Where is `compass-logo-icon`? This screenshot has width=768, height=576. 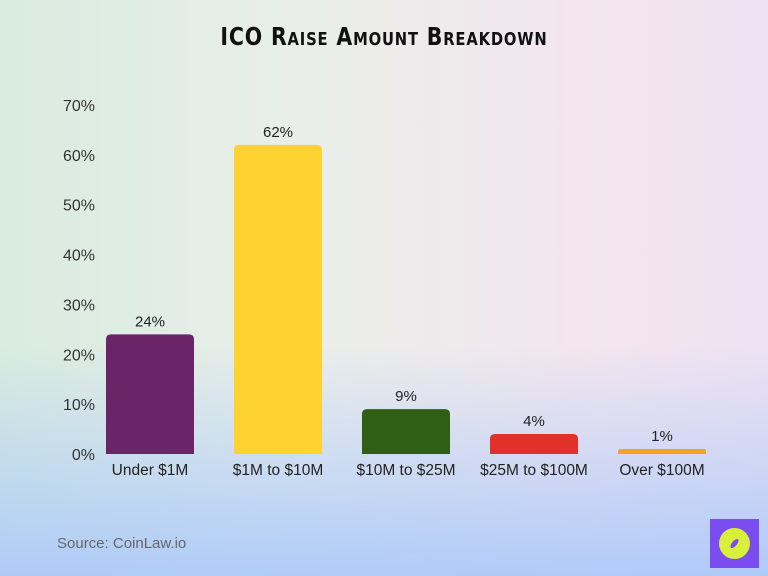
compass-logo-icon is located at coordinates (734, 543).